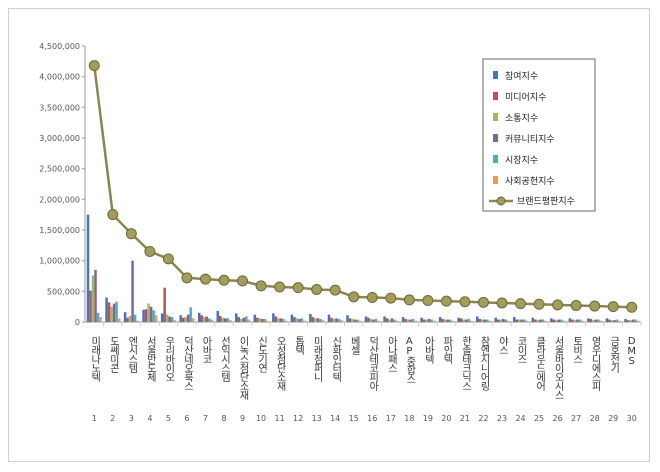  What do you see at coordinates (336, 359) in the screenshot?
I see `category-label: 신화인터텍` at bounding box center [336, 359].